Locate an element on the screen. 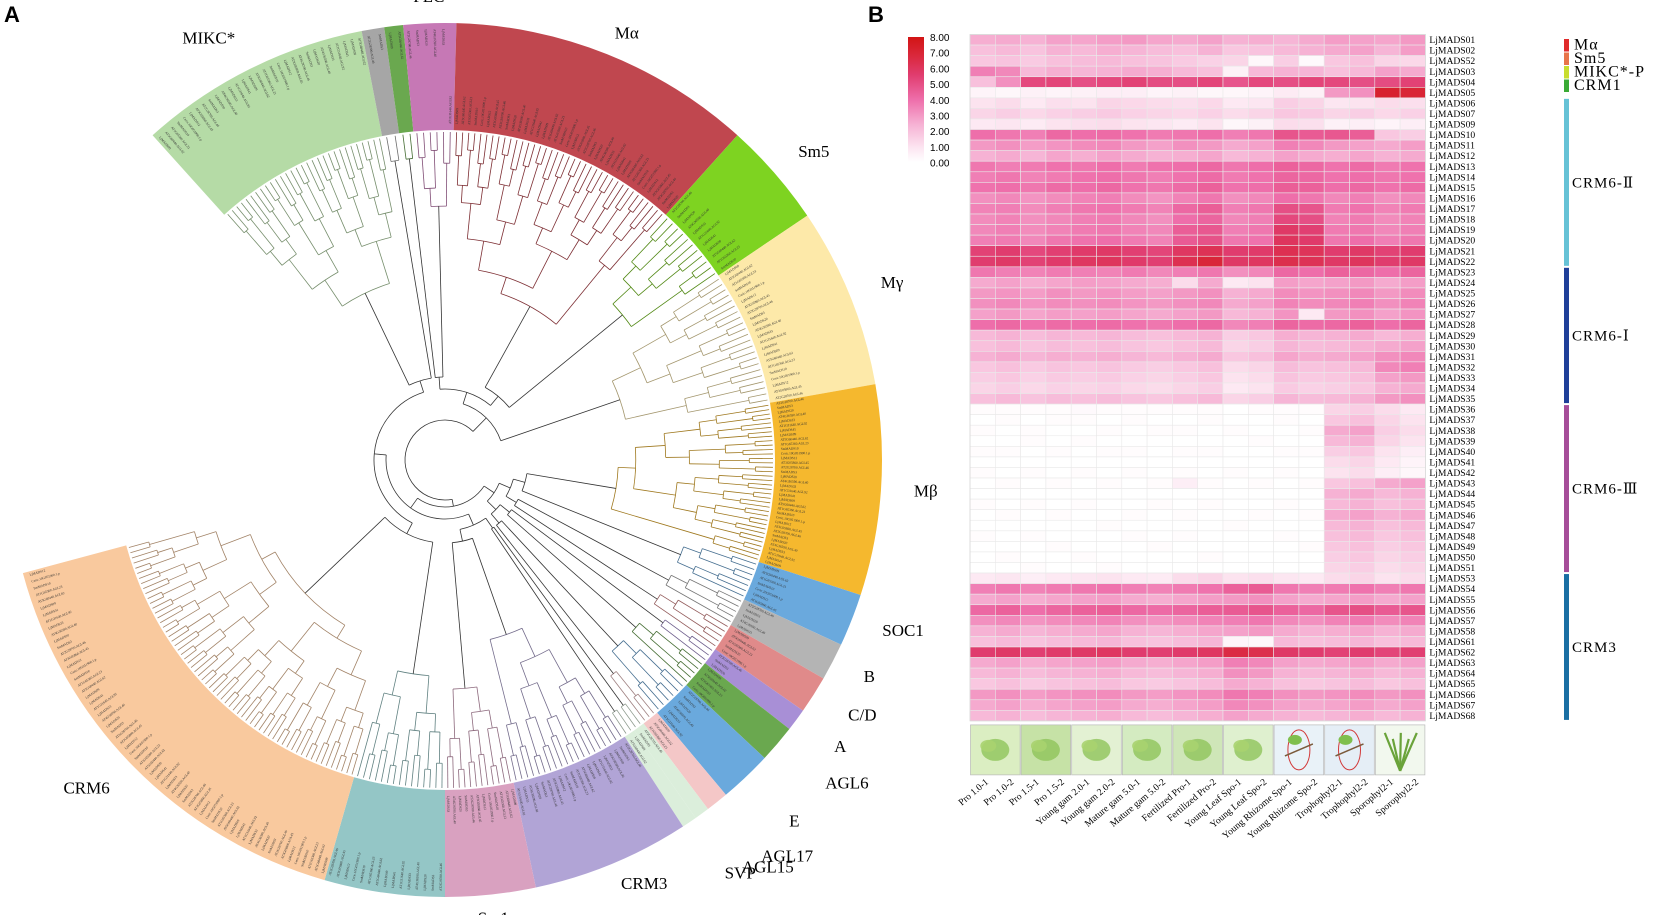 This screenshot has width=1653, height=915. clade-label: AGL6 is located at coordinates (846, 783).